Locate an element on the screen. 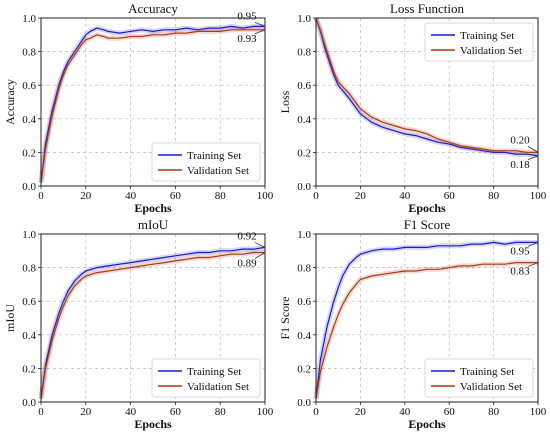 The image size is (550, 440). end-value-annotation: 0.18 is located at coordinates (520, 165).